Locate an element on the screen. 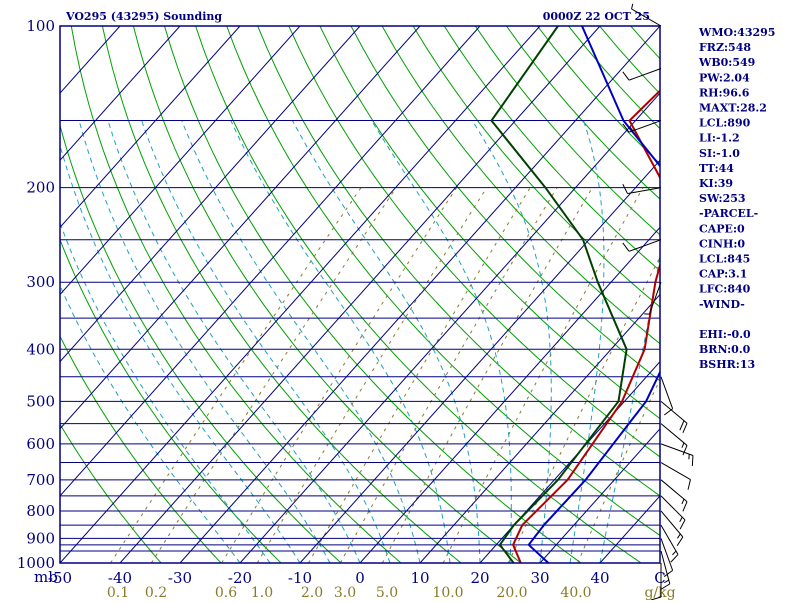  mixing-ratio-label: 20.0 is located at coordinates (511, 592).